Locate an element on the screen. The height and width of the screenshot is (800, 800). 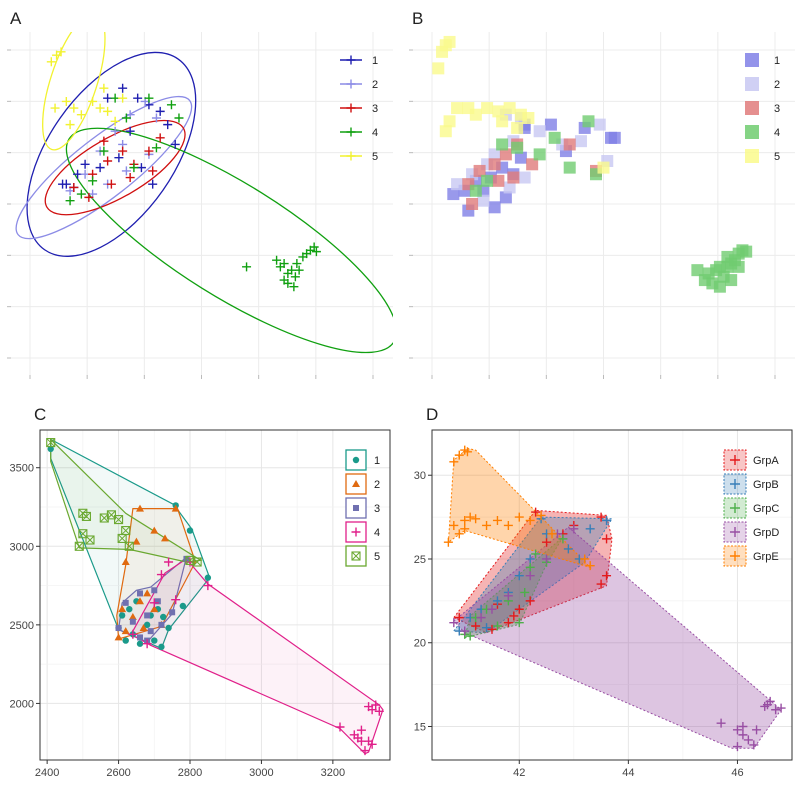
legend-key-plus is located at coordinates (351, 60).